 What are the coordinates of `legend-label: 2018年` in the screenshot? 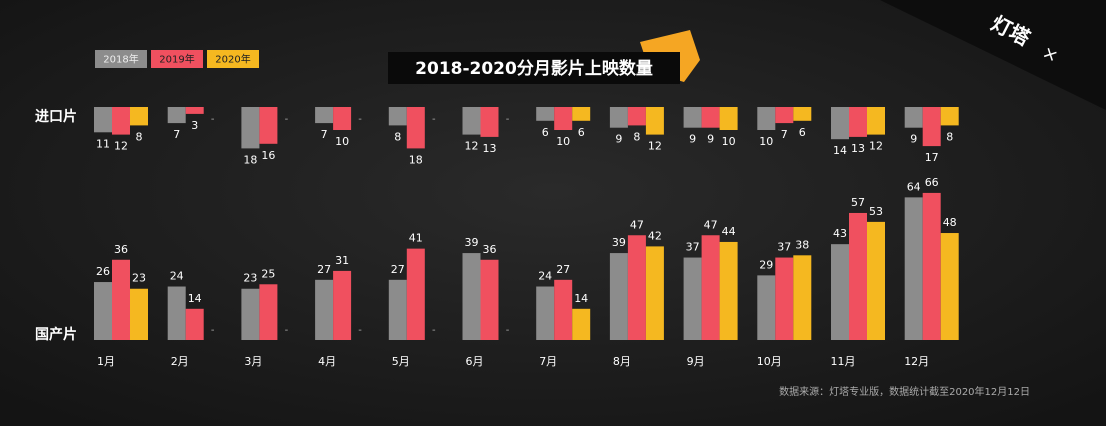 It's located at (120, 59).